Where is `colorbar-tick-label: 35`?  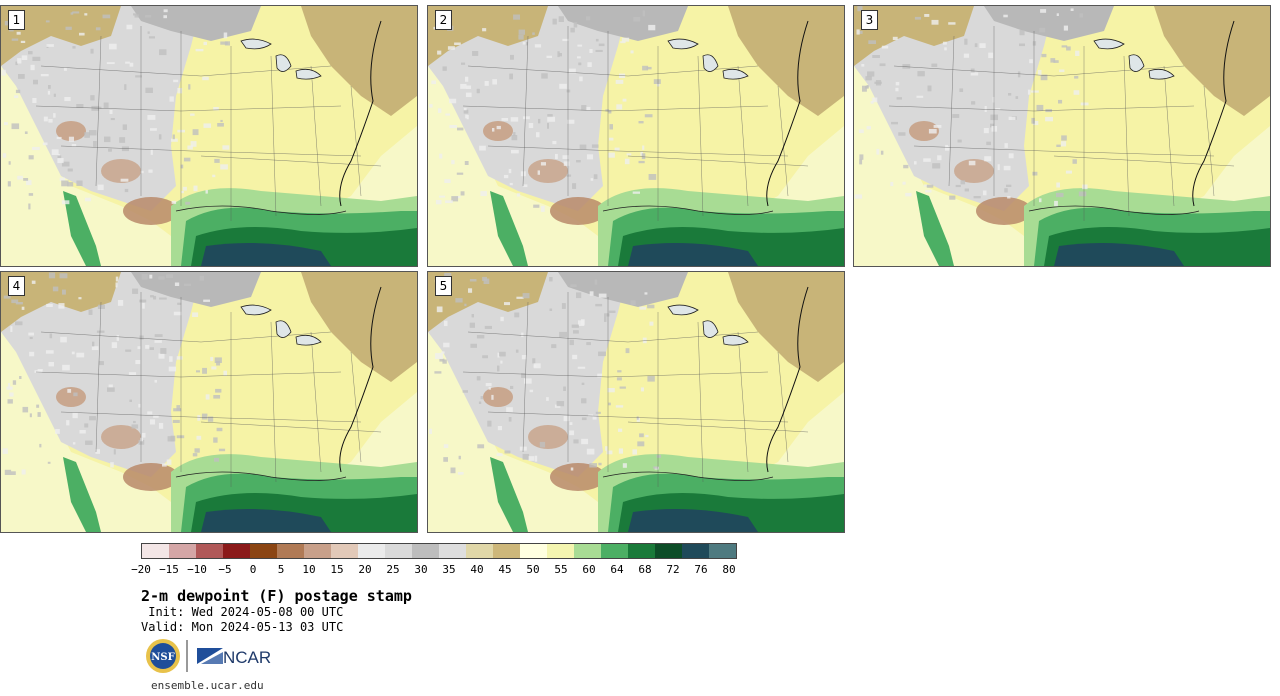
colorbar-tick-label: 35 is located at coordinates (449, 569).